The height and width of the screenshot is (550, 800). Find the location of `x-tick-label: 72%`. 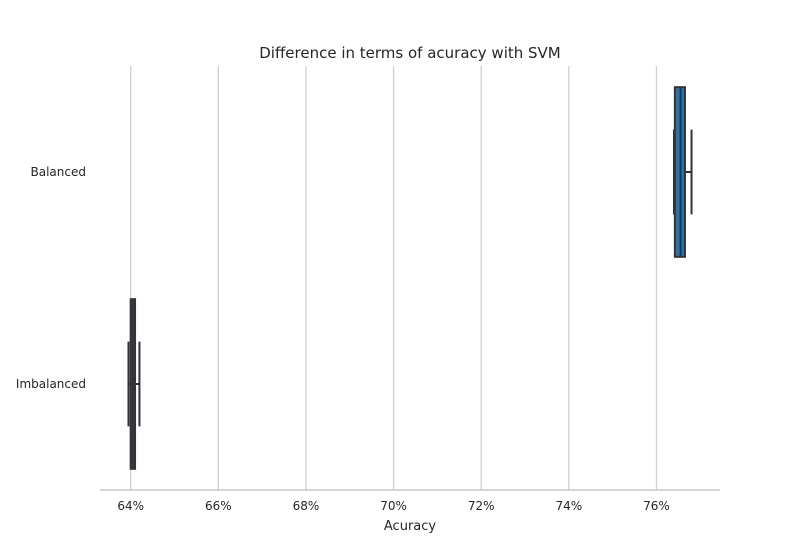

x-tick-label: 72% is located at coordinates (481, 506).